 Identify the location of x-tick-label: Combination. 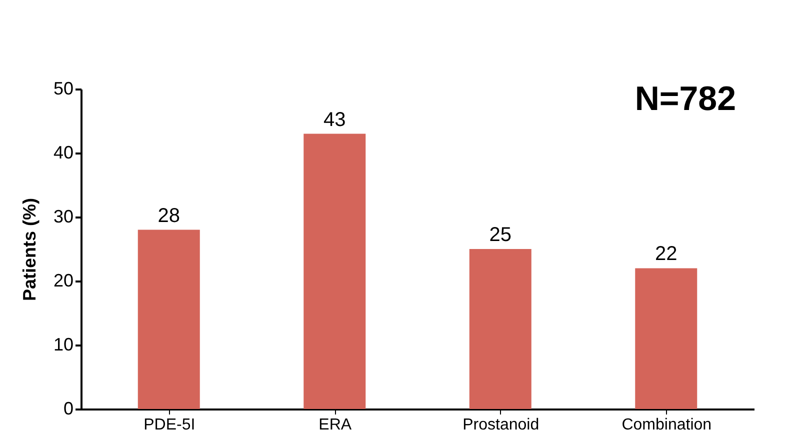
(667, 425).